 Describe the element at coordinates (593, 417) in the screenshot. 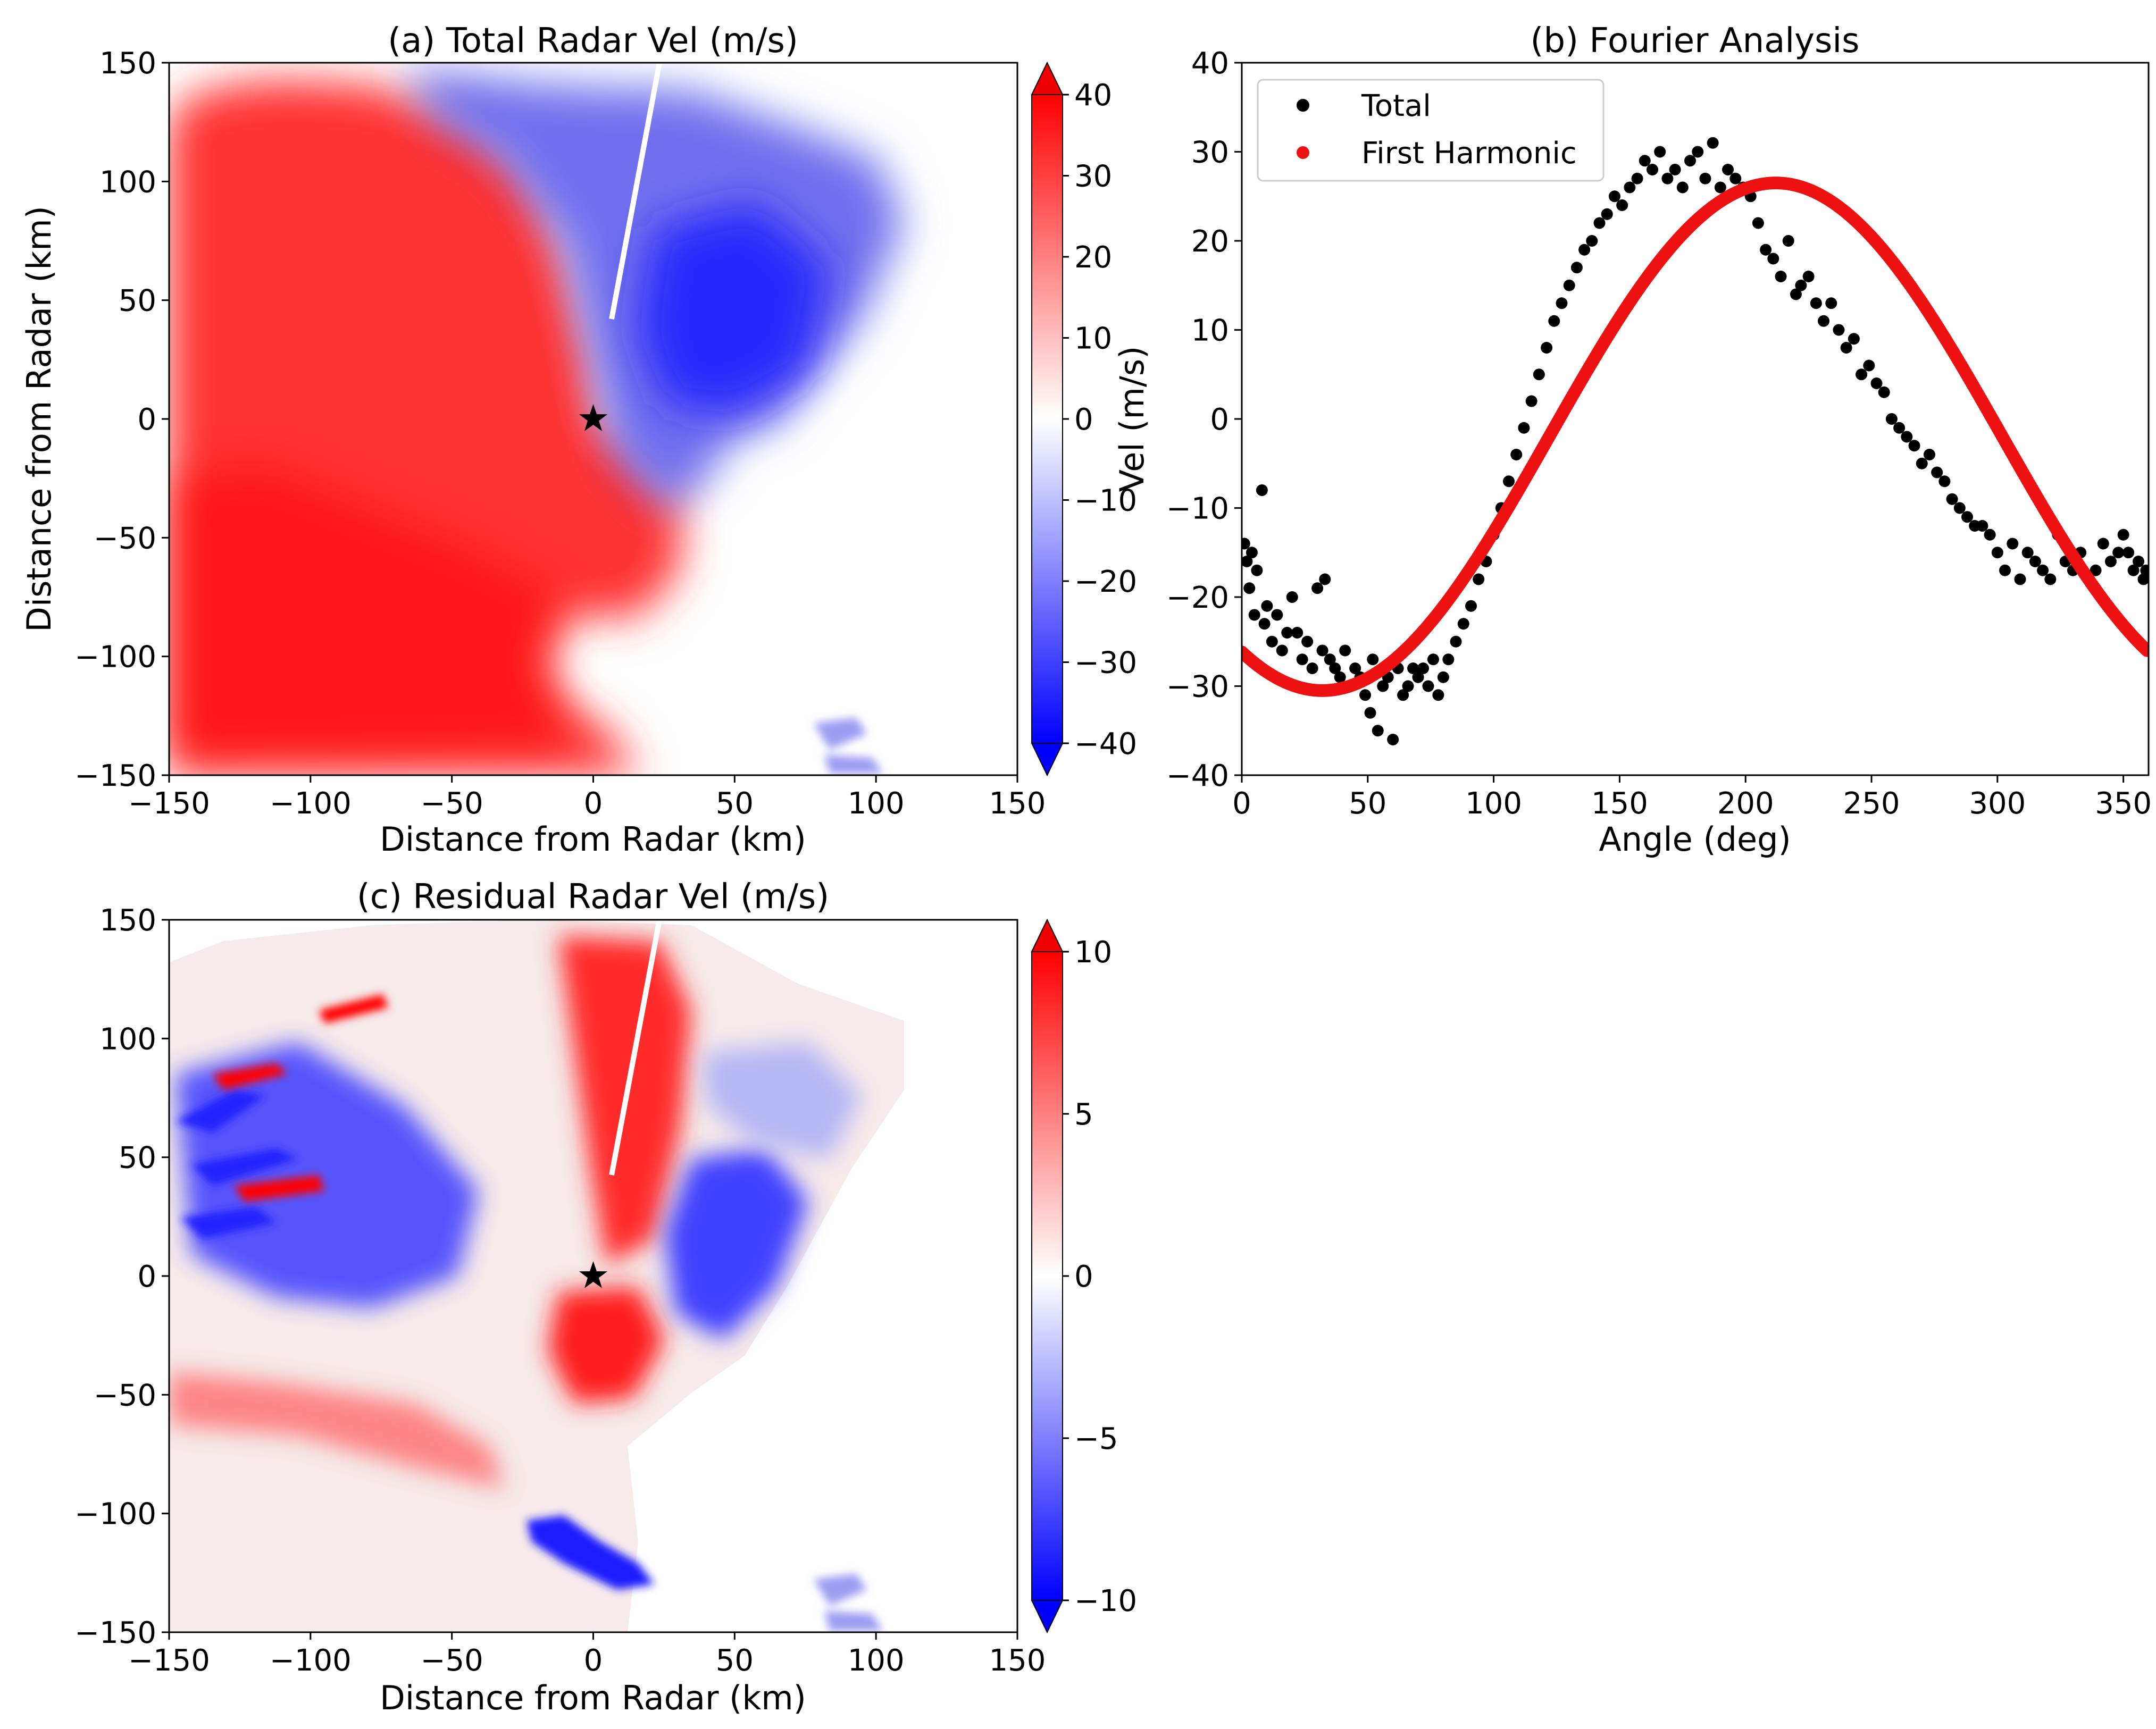

I see `panel-a-radar-star` at that location.